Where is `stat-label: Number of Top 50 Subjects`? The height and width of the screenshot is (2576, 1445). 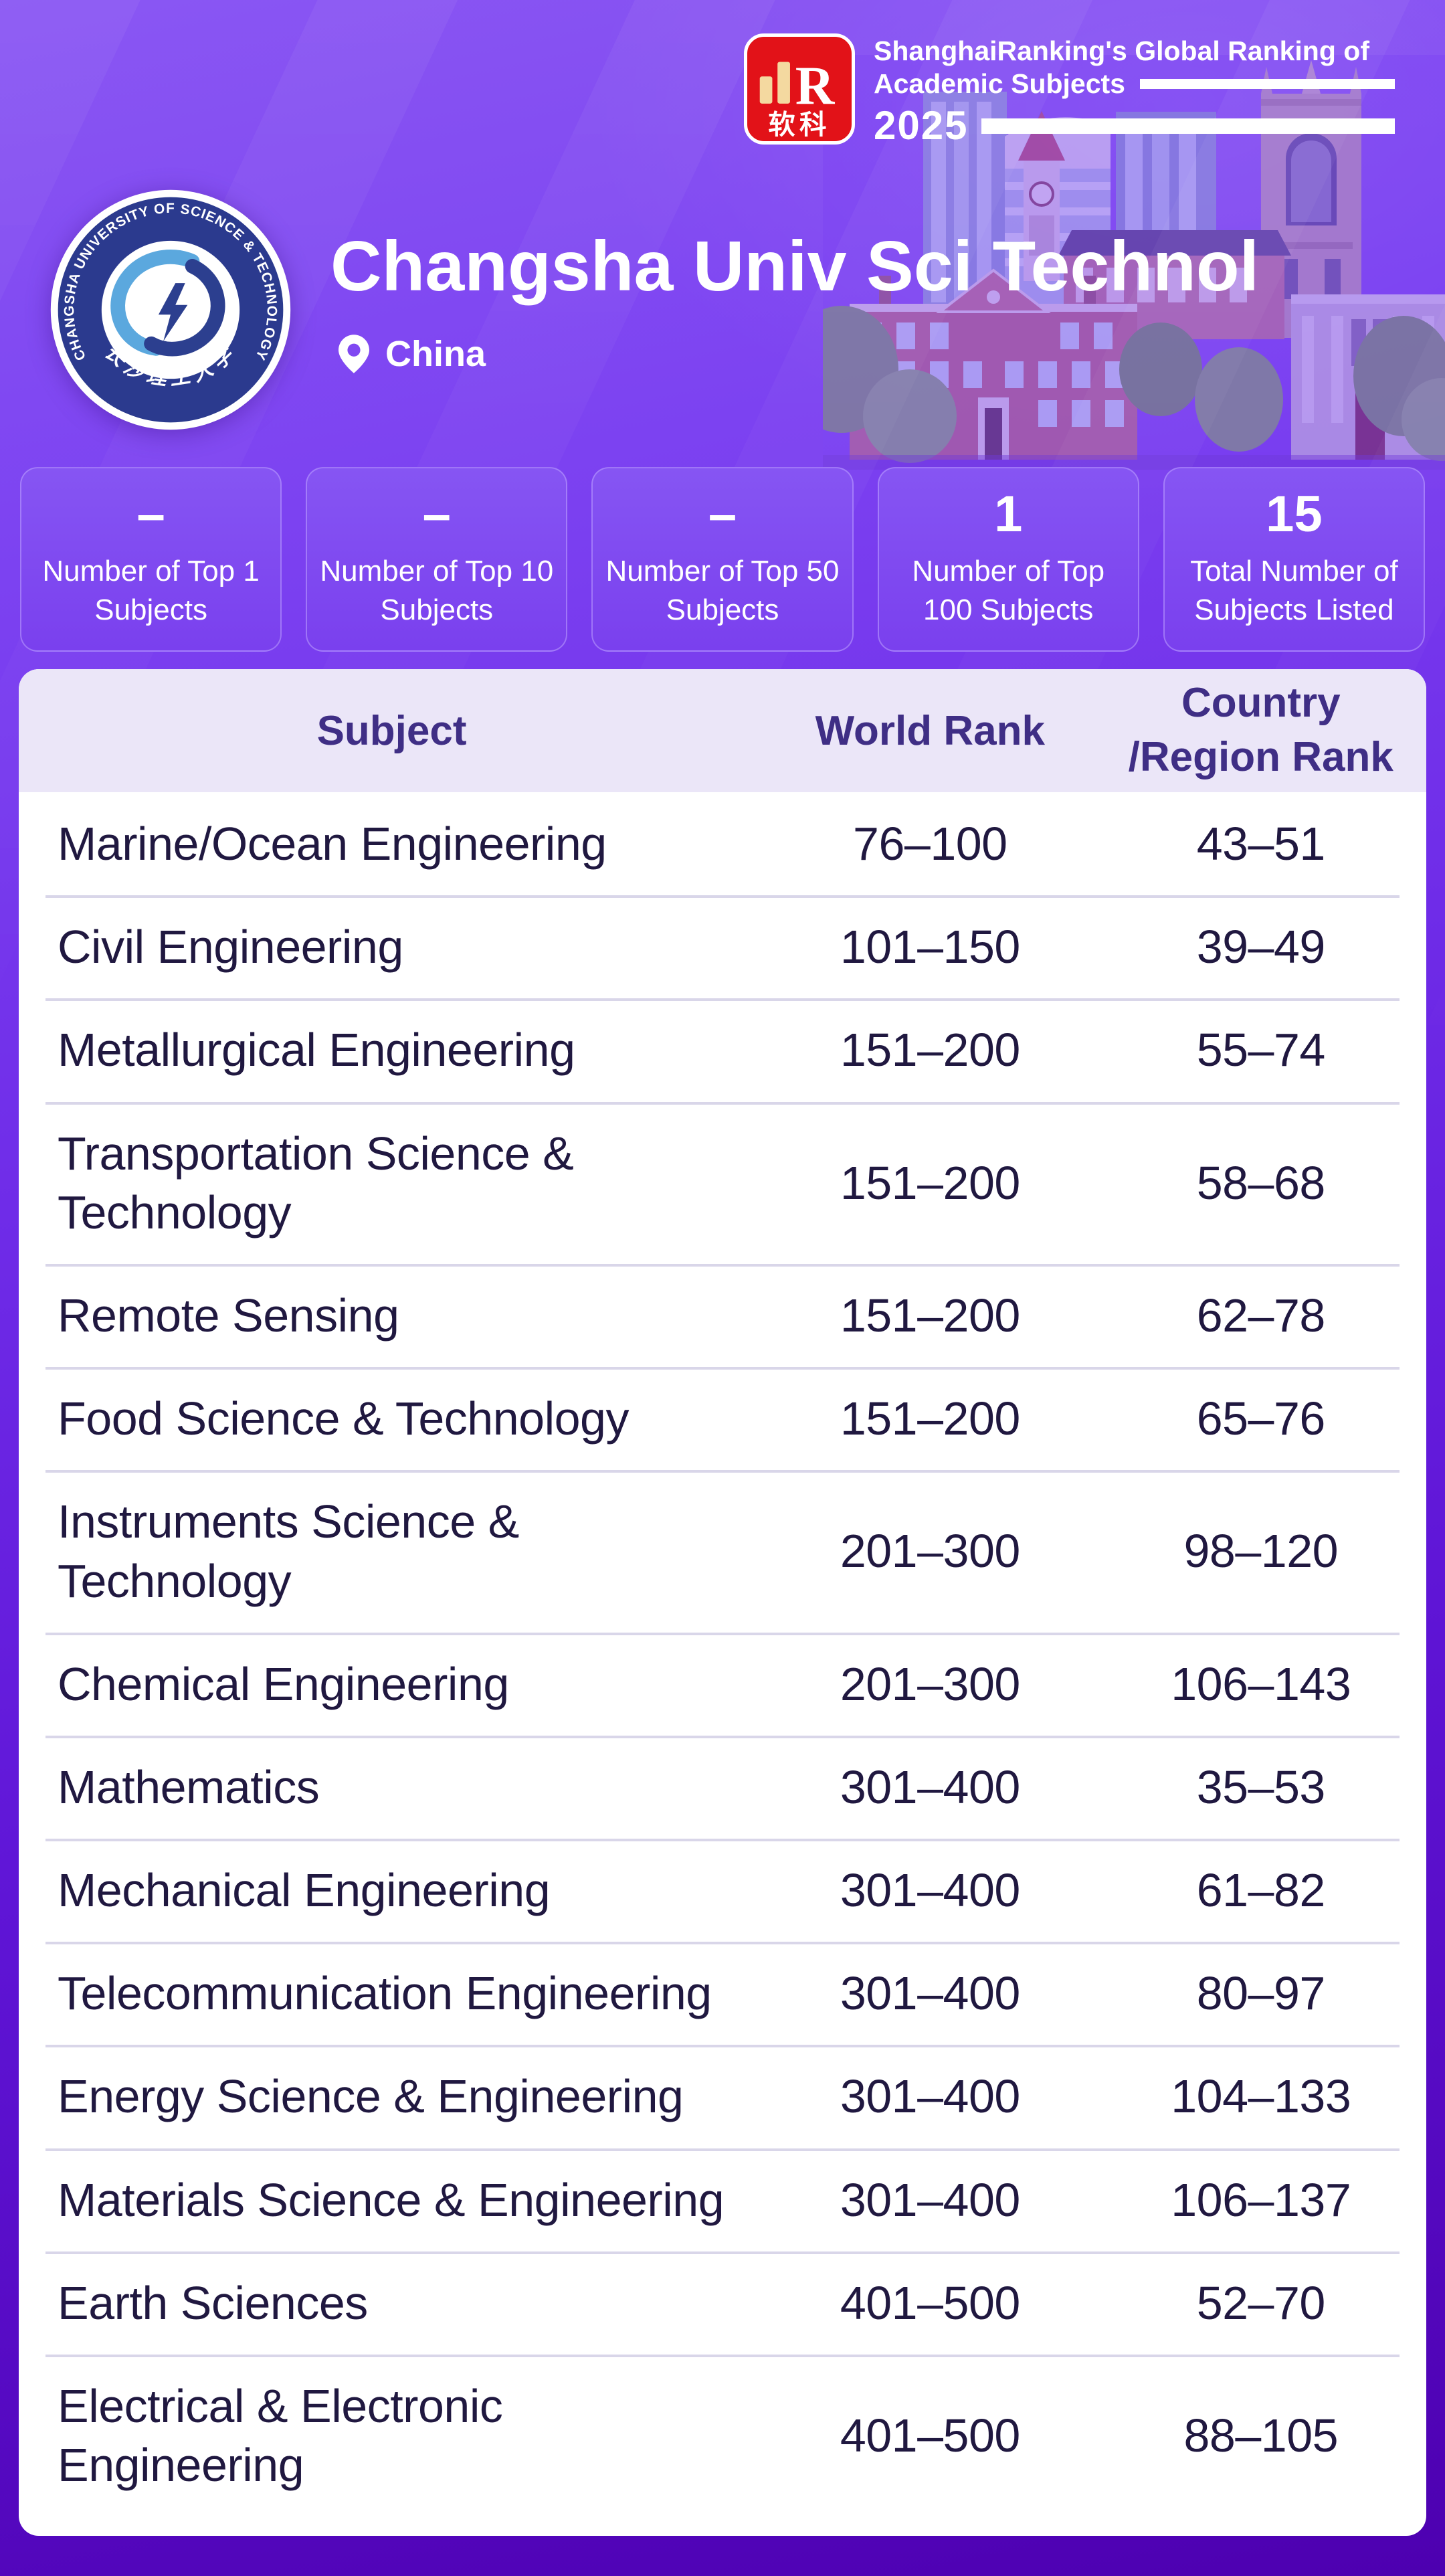
stat-label: Number of Top 50 Subjects is located at coordinates (722, 590).